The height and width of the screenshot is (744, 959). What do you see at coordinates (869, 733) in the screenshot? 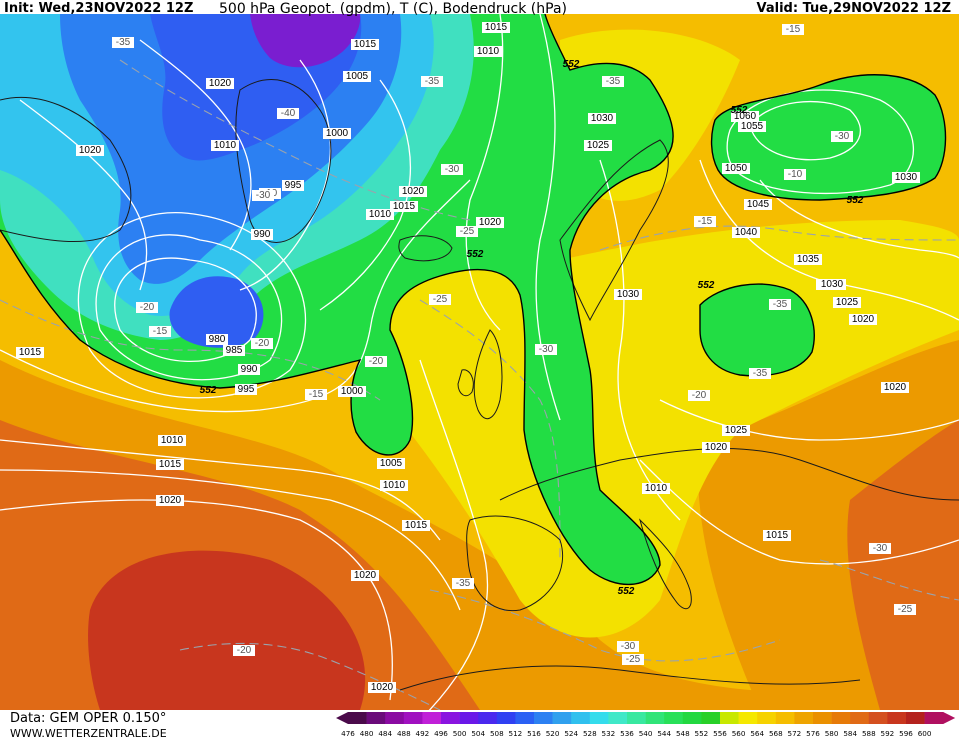
I see `scale-tick-label: 588` at bounding box center [869, 733].